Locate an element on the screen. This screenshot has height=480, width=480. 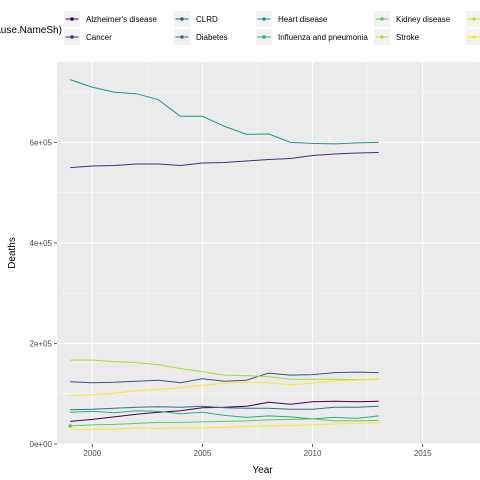
x-tick-label: 2005 is located at coordinates (203, 453).